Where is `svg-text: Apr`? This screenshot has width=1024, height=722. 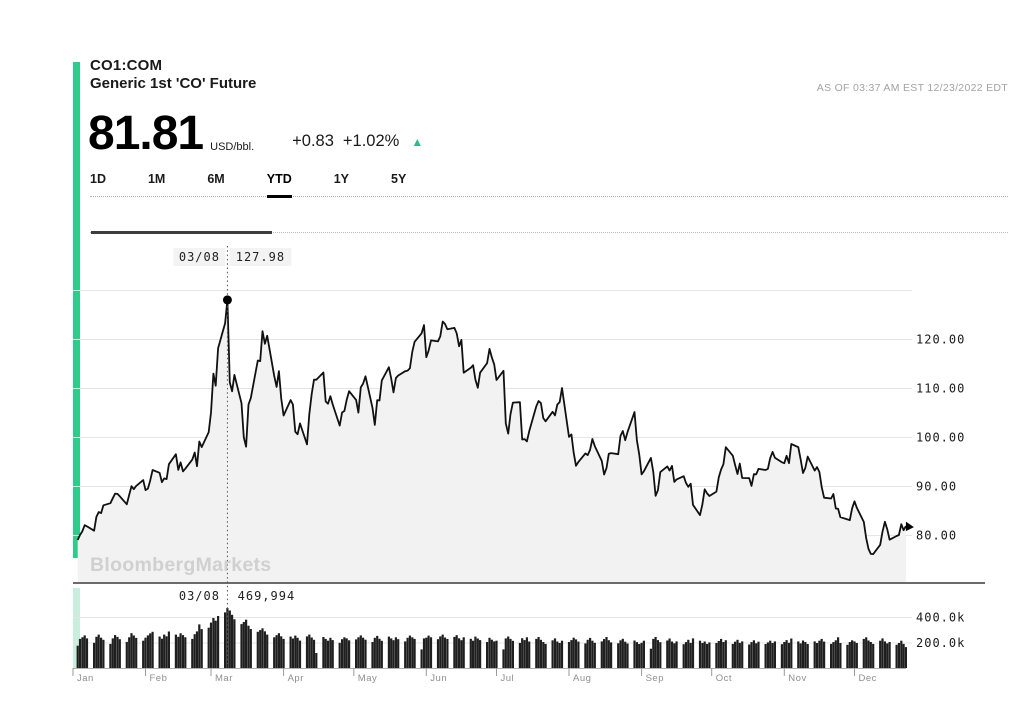
svg-text: Apr is located at coordinates (296, 678).